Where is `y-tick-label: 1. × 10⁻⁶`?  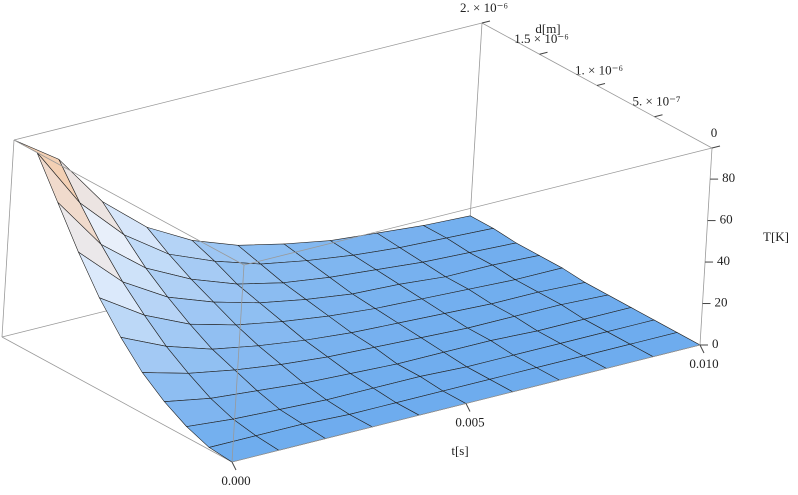
y-tick-label: 1. × 10⁻⁶ is located at coordinates (599, 69).